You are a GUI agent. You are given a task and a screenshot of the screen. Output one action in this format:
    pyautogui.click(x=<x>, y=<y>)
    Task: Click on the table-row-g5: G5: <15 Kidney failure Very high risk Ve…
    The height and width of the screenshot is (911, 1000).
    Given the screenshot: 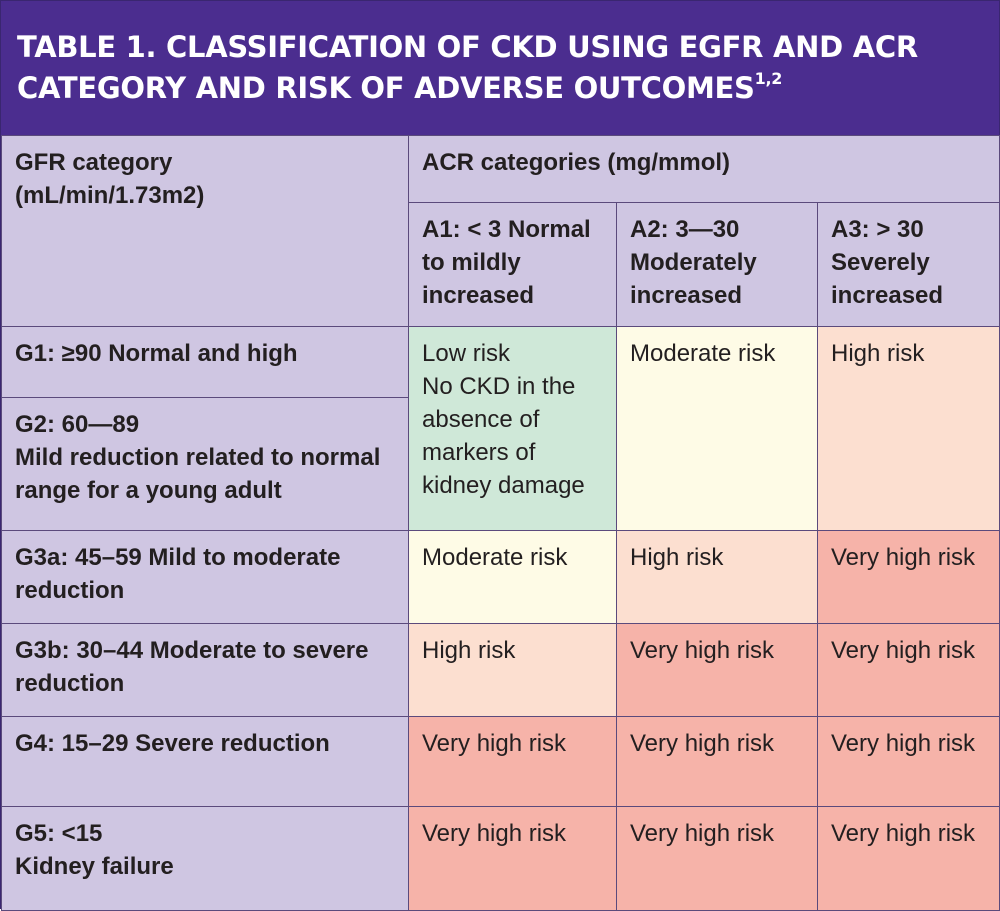 What is the action you would take?
    pyautogui.click(x=500, y=858)
    